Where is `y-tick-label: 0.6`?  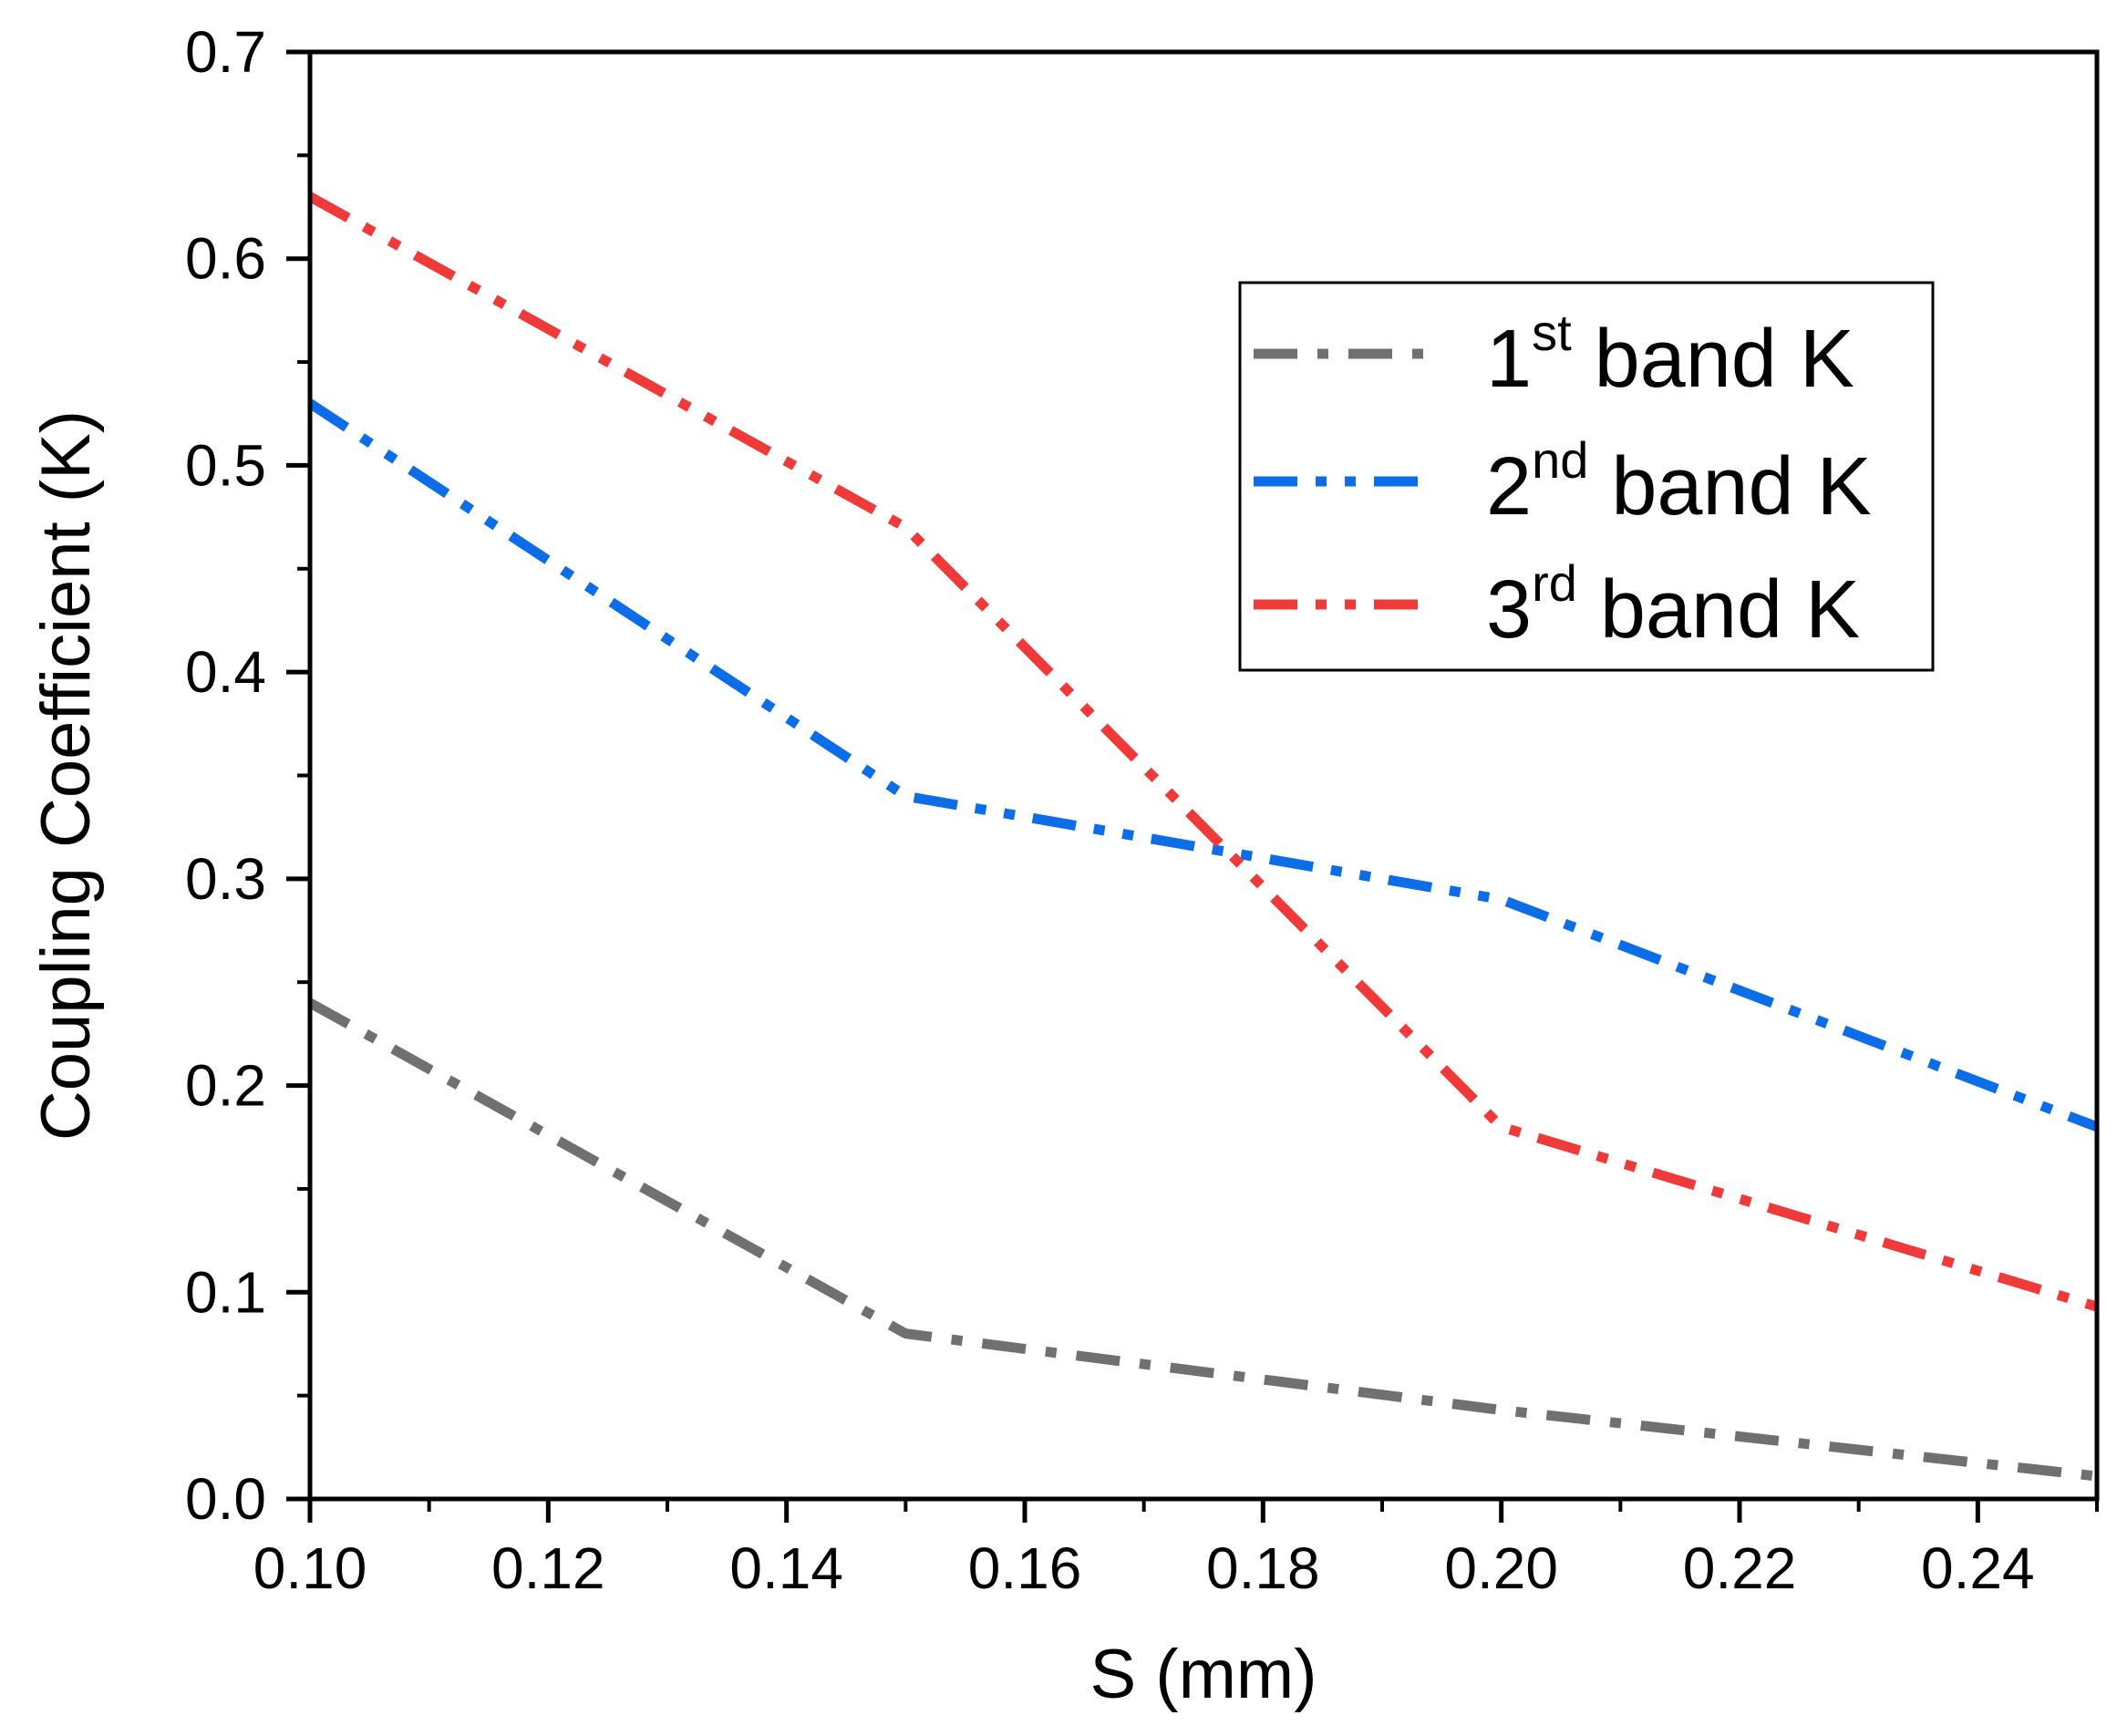 y-tick-label: 0.6 is located at coordinates (225, 259).